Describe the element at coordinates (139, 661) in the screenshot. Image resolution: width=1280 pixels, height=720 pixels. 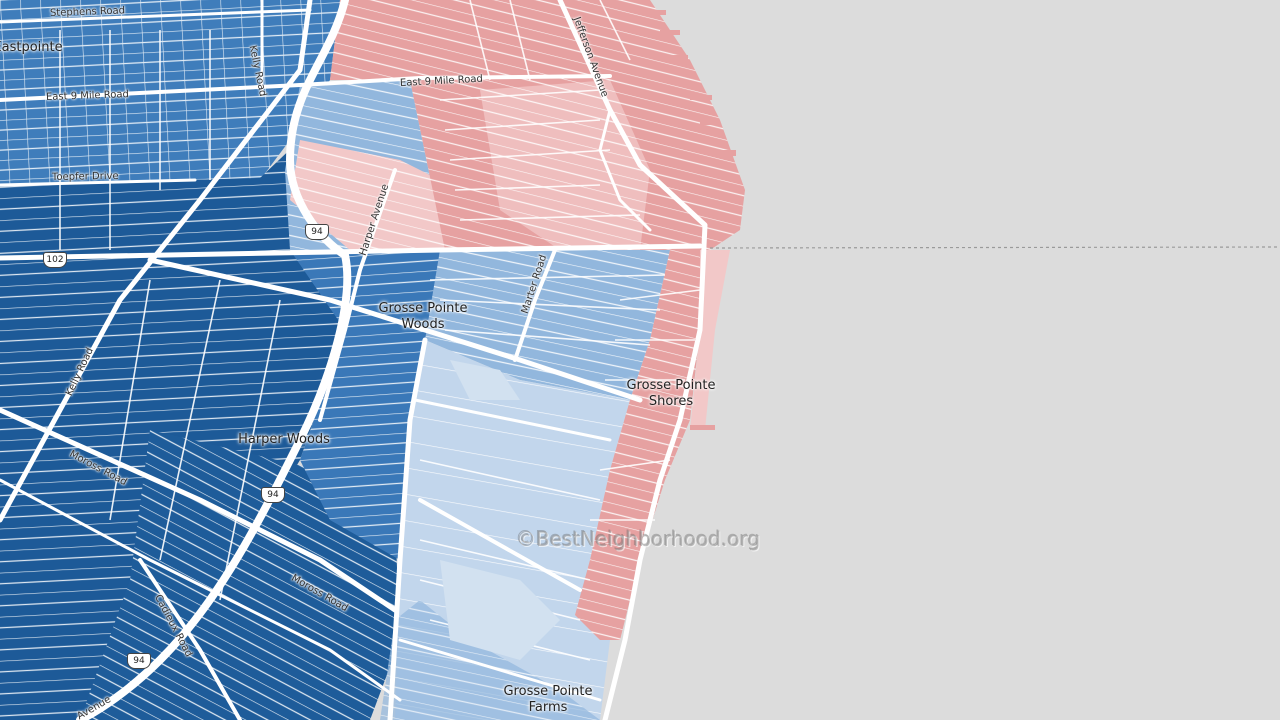
I see `interstate-94-shield-south: 94` at that location.